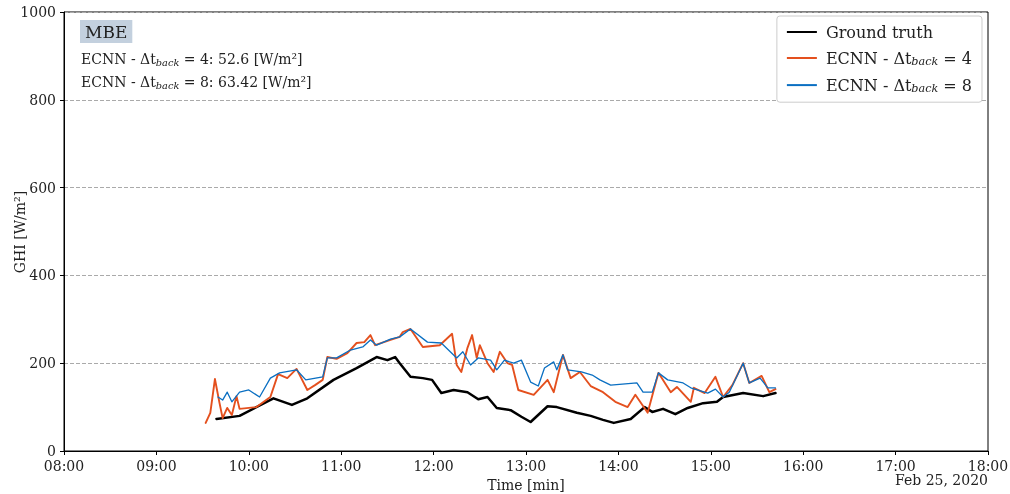 This screenshot has width=1010, height=494. What do you see at coordinates (526, 484) in the screenshot?
I see `x-axis-title: Time [min]` at bounding box center [526, 484].